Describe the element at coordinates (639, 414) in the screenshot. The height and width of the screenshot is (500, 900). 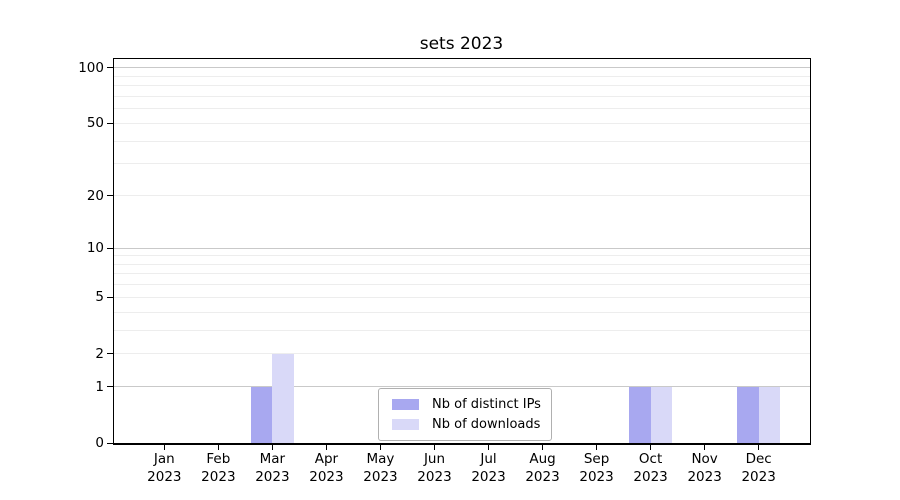
I see `bar-distinct-ips-oct` at that location.